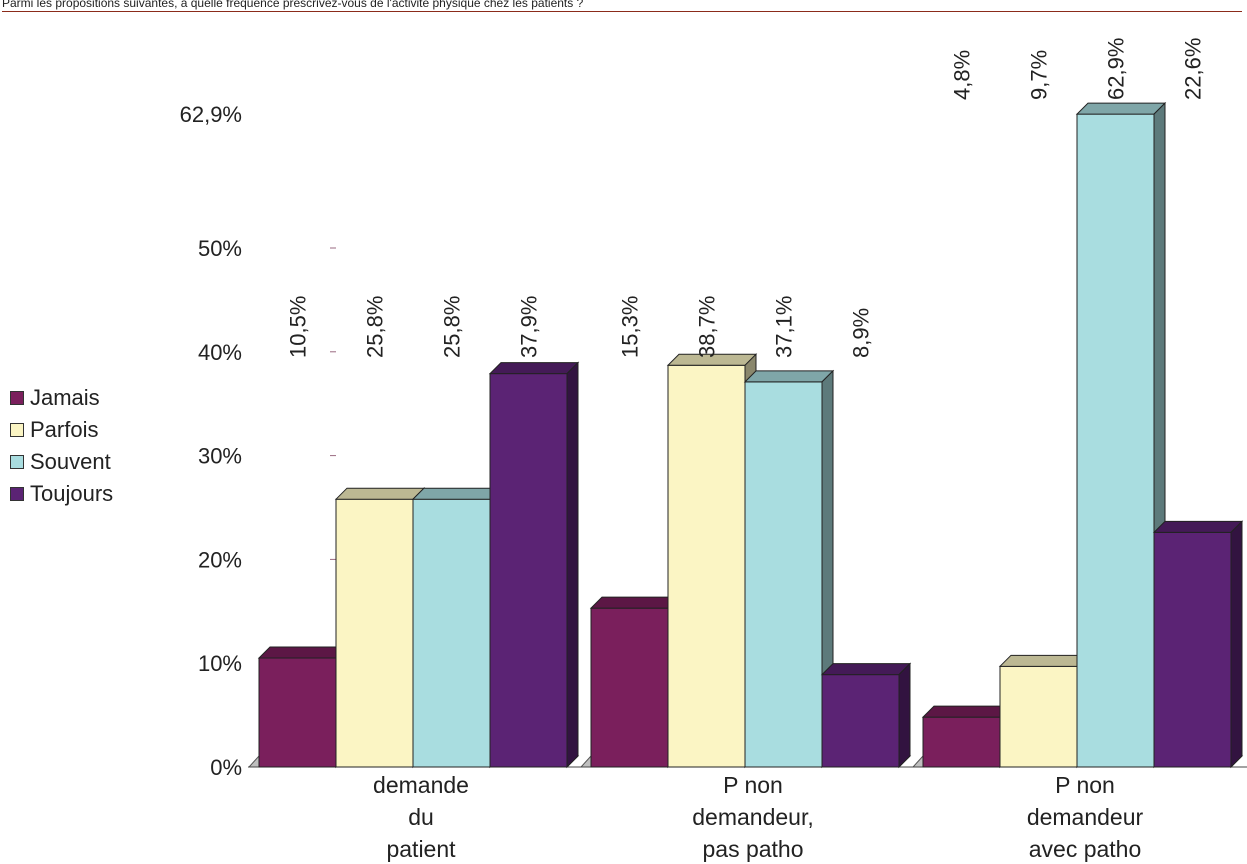 The image size is (1247, 864). I want to click on y-tick-label: 40%, so click(220, 352).